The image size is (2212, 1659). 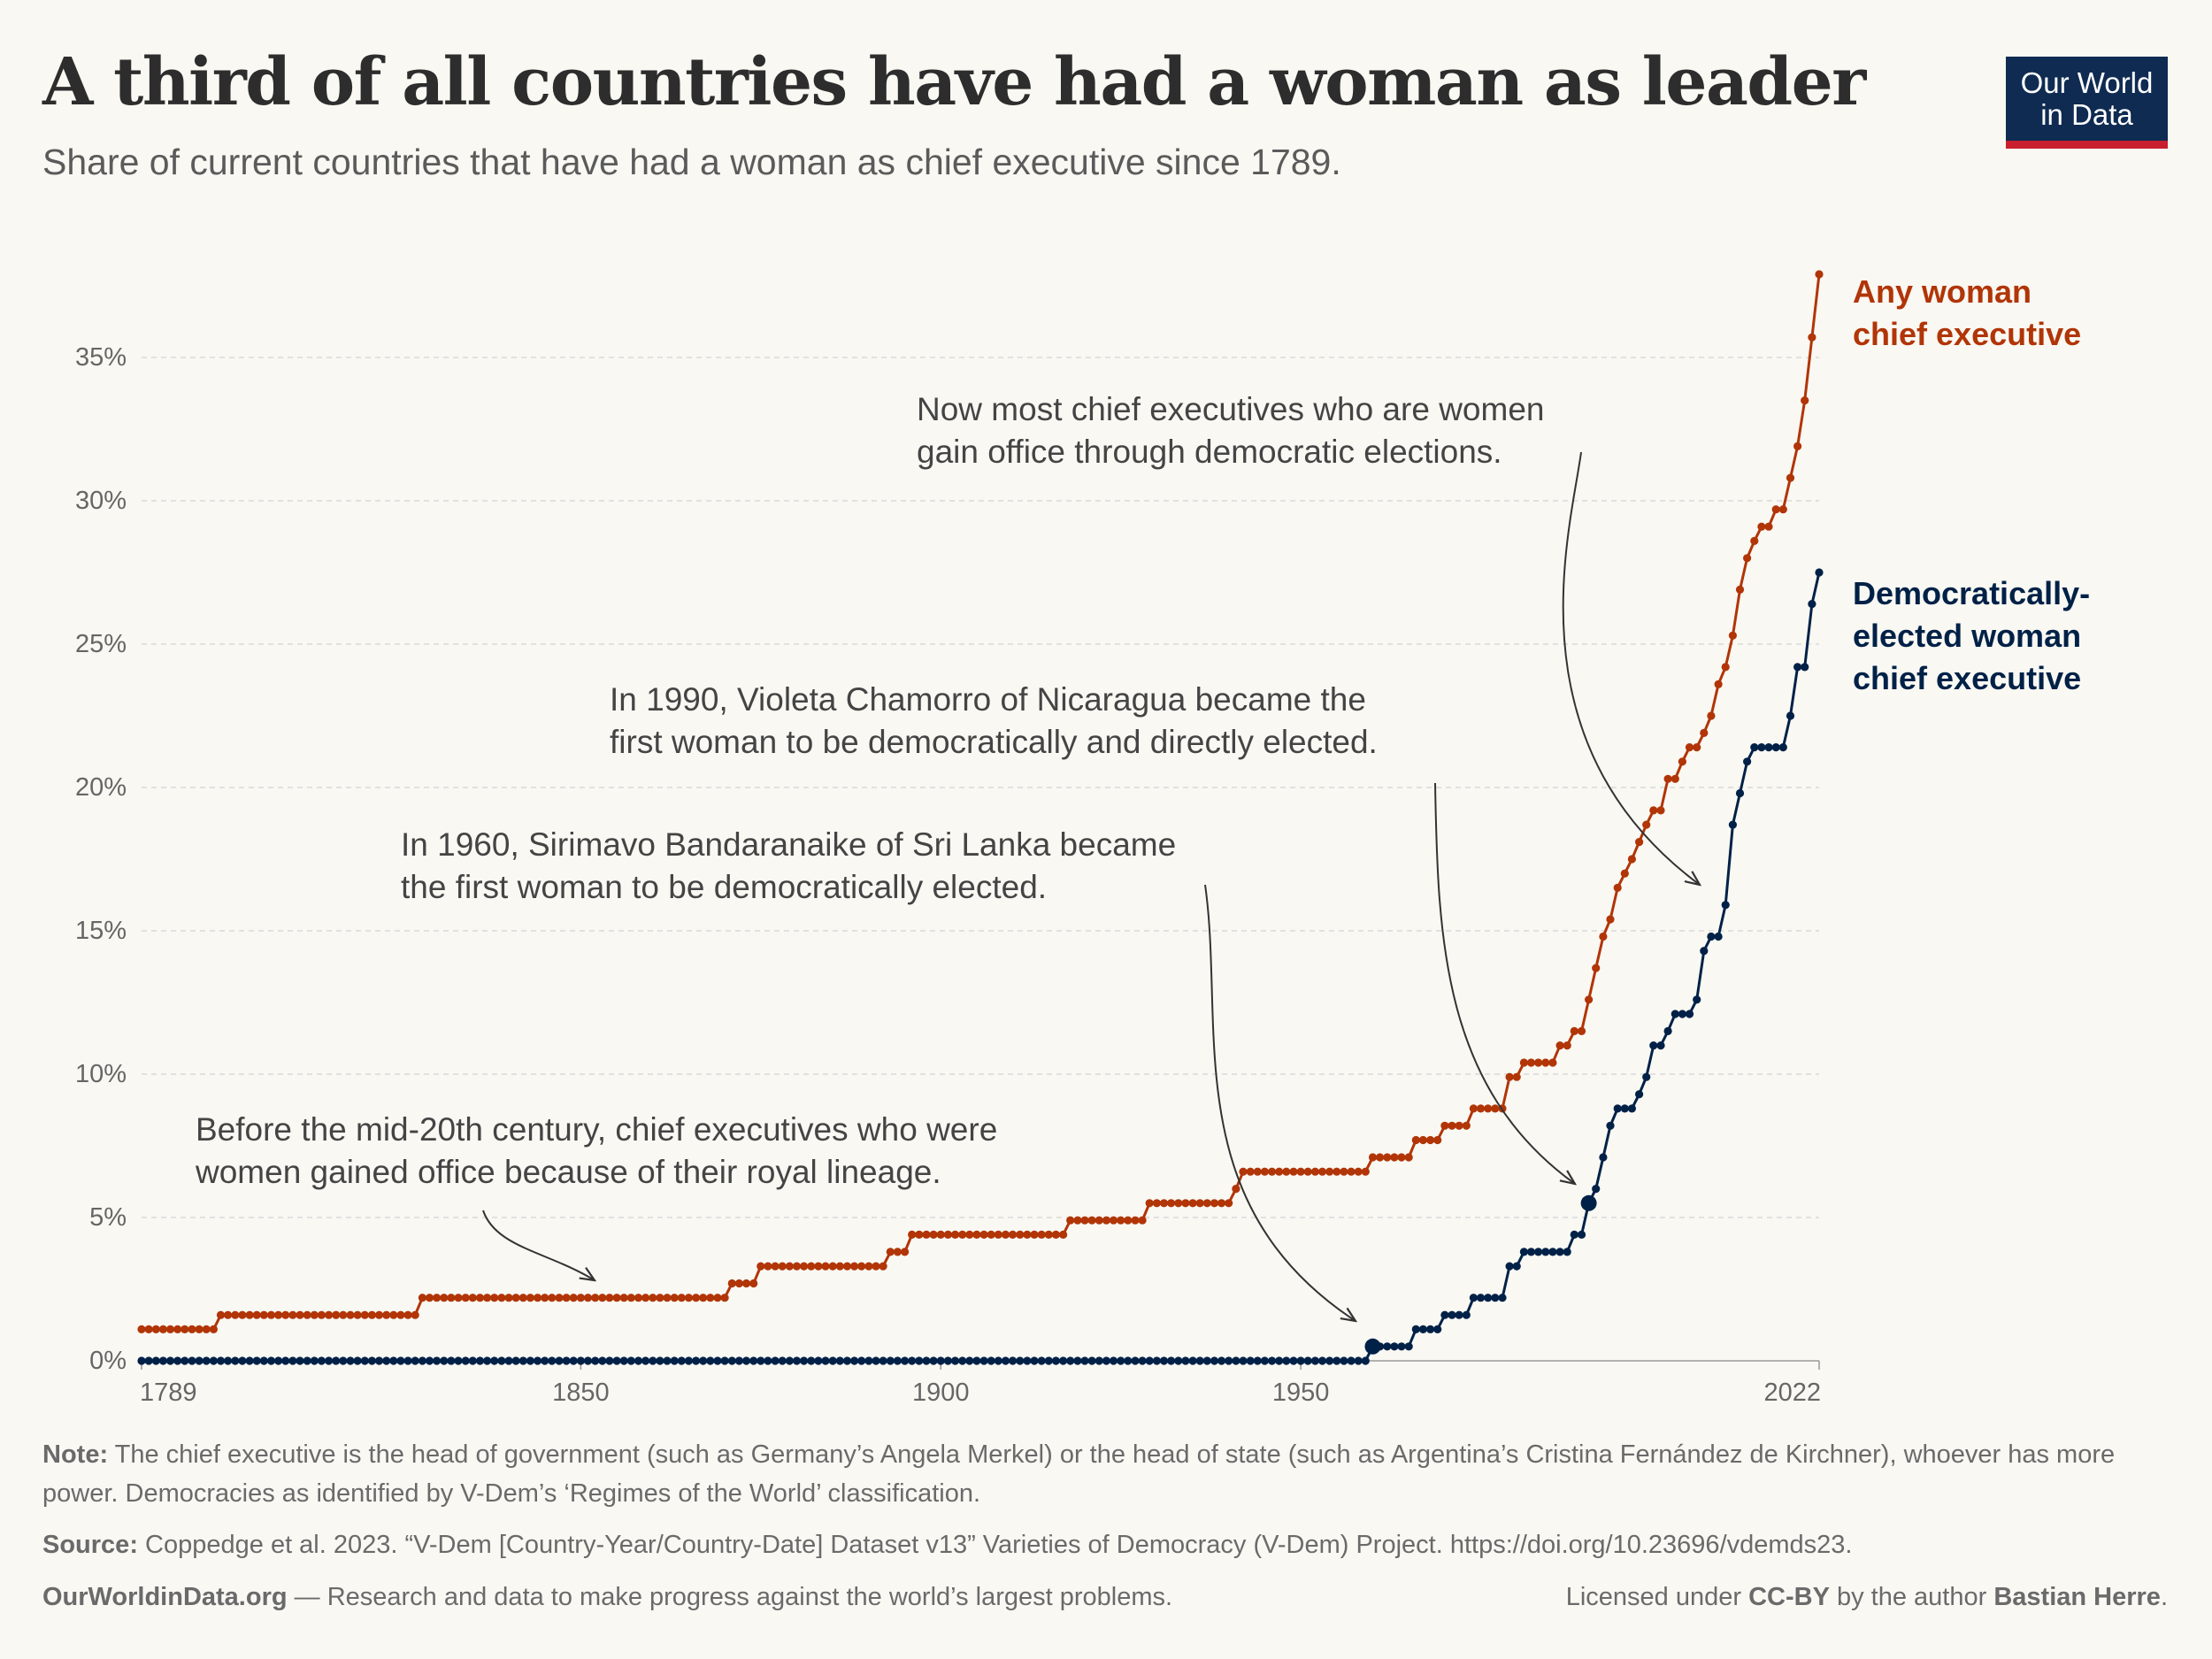 I want to click on y-tick-label: 15%, so click(x=101, y=931).